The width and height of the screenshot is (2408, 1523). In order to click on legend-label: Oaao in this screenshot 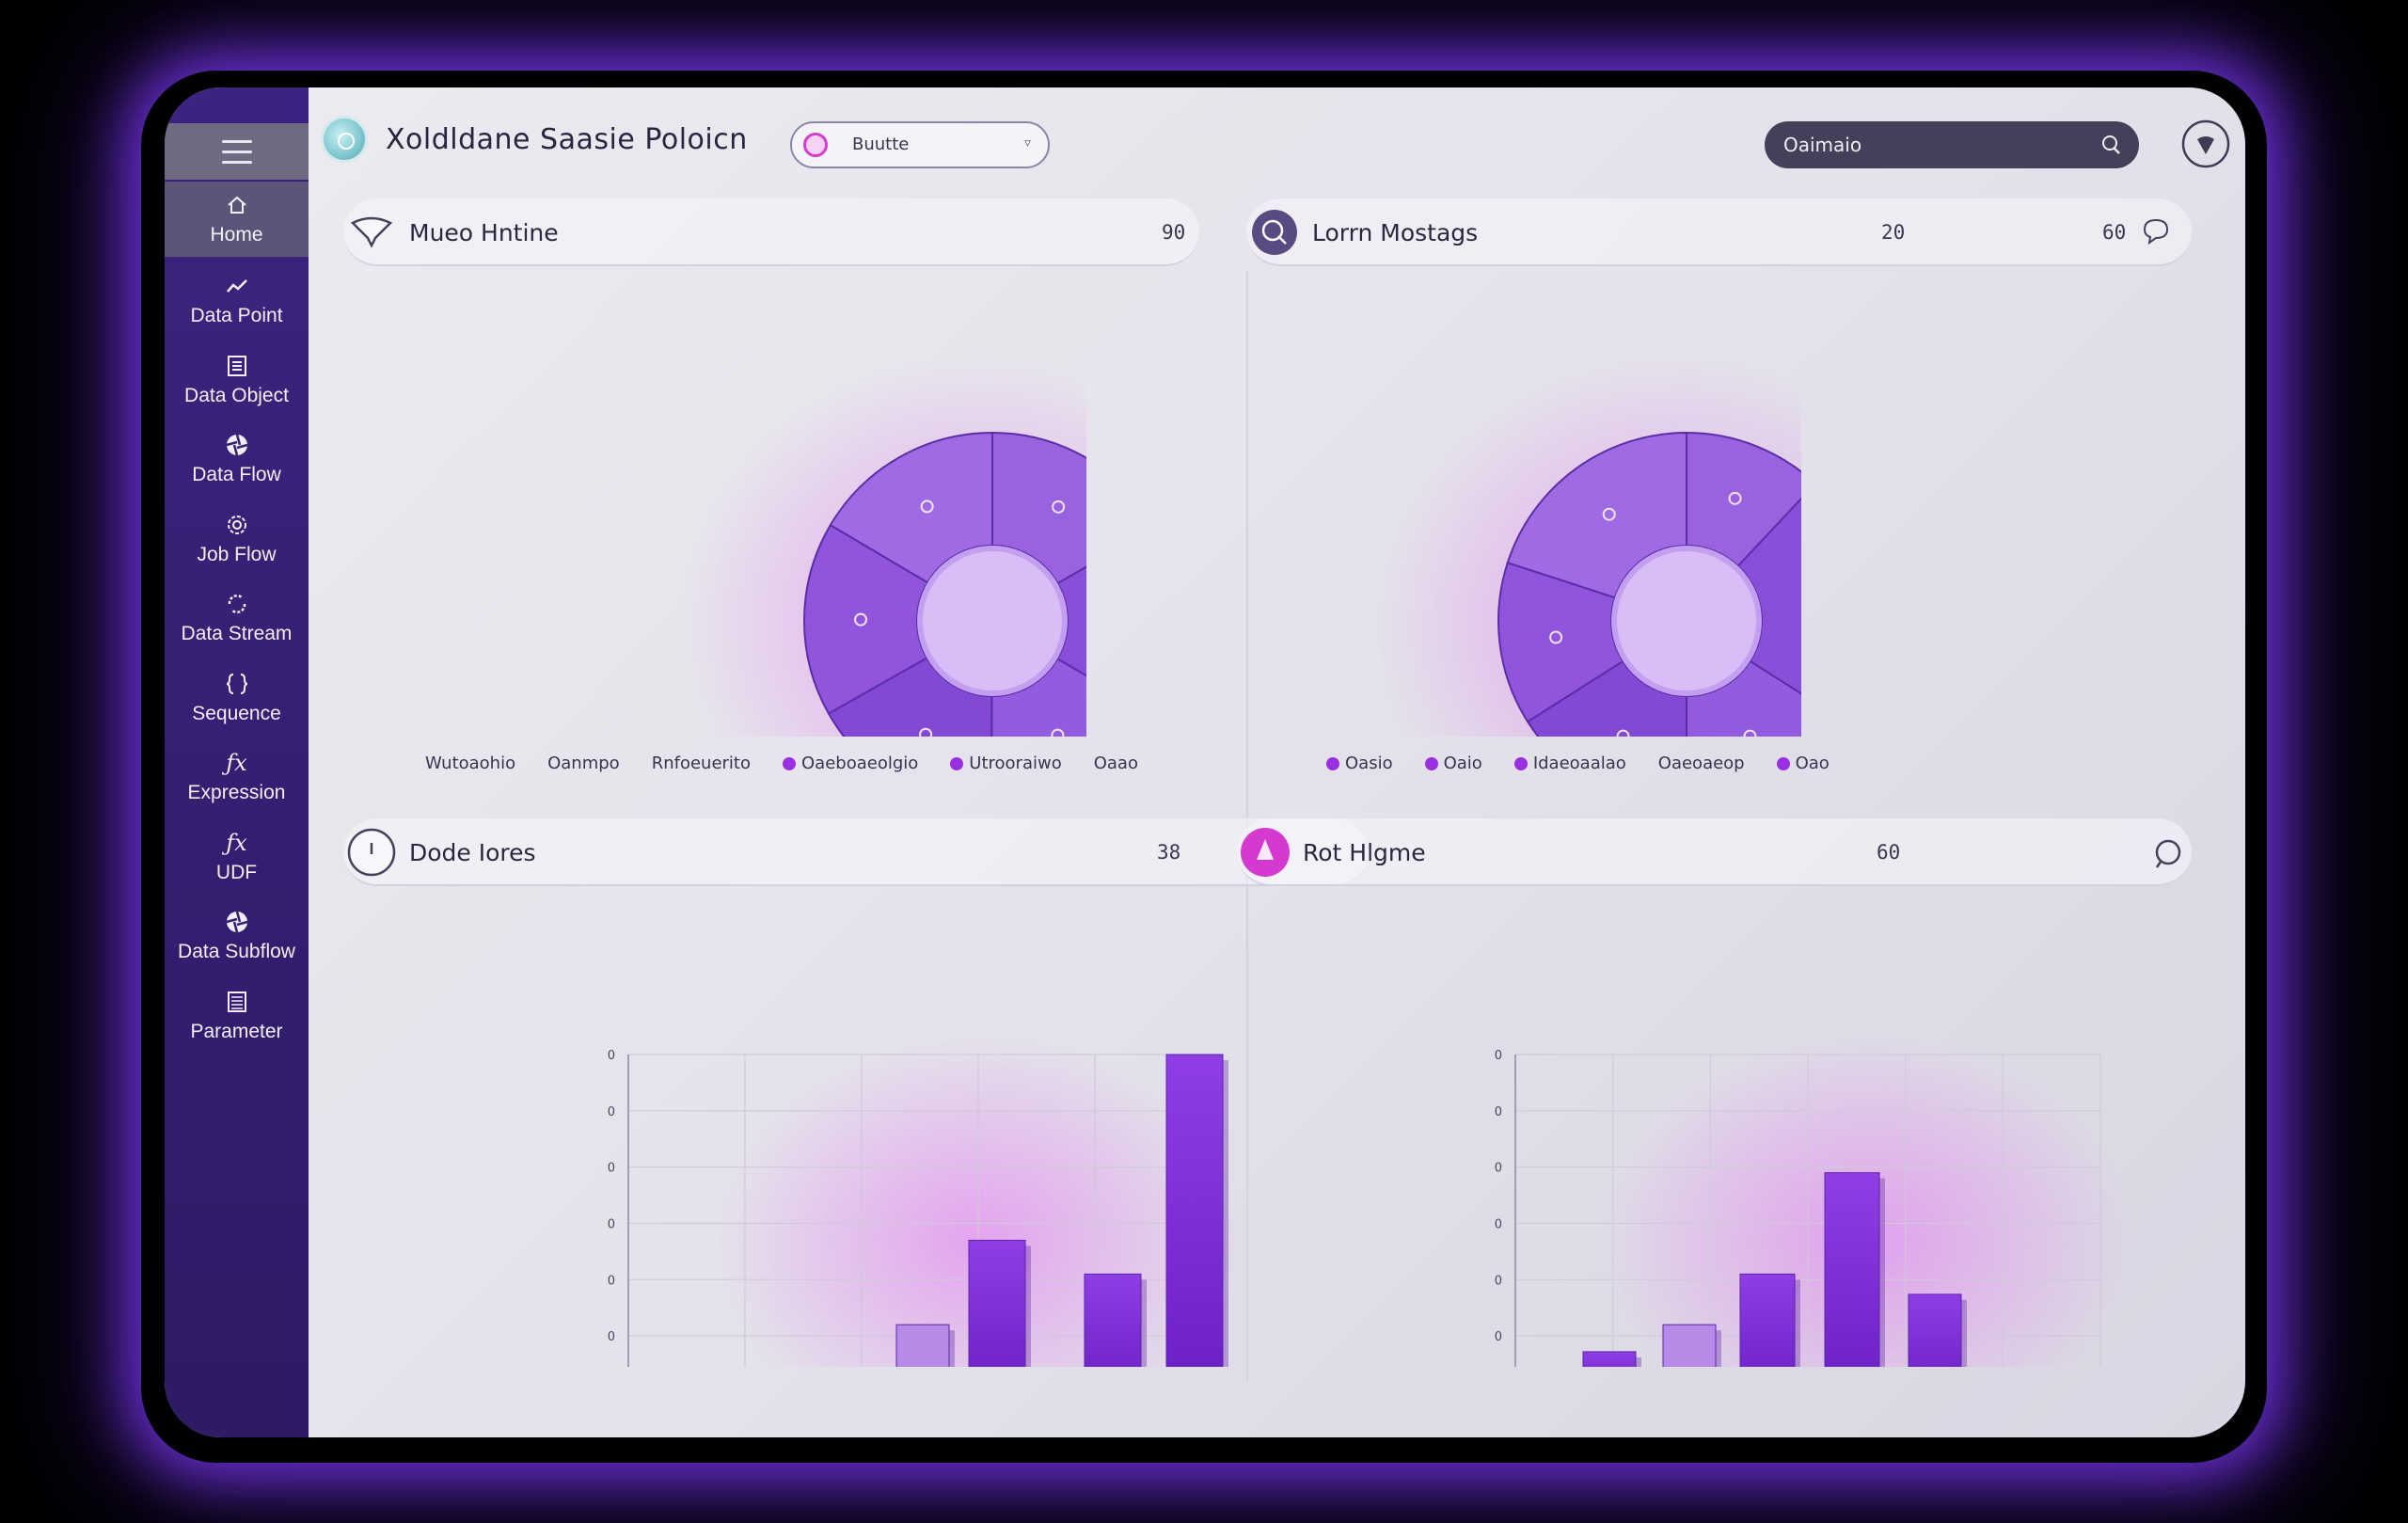, I will do `click(1115, 763)`.